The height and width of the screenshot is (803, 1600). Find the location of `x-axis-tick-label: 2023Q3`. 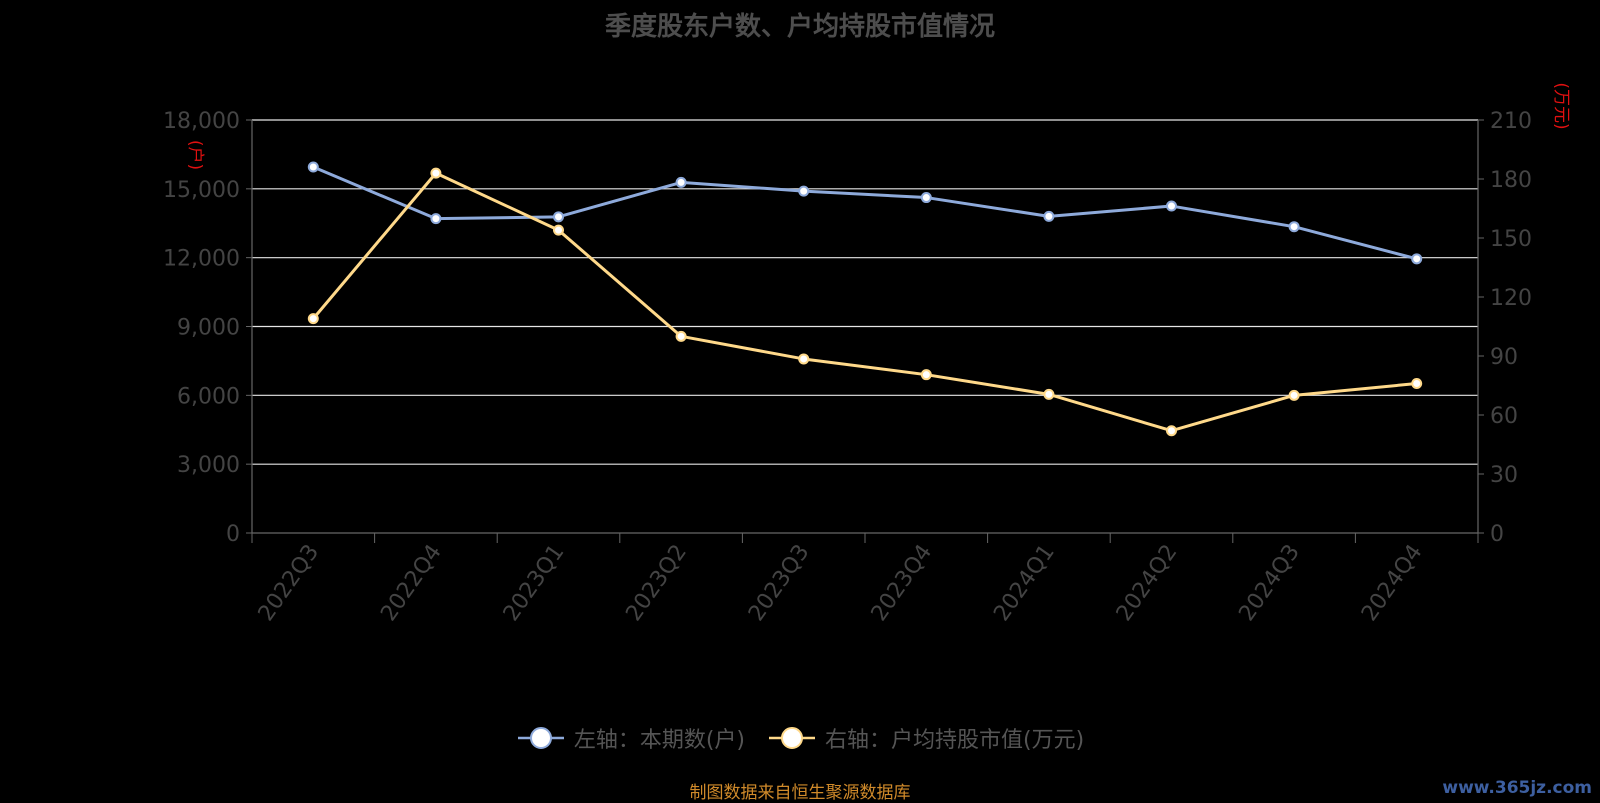

x-axis-tick-label: 2023Q3 is located at coordinates (779, 583).